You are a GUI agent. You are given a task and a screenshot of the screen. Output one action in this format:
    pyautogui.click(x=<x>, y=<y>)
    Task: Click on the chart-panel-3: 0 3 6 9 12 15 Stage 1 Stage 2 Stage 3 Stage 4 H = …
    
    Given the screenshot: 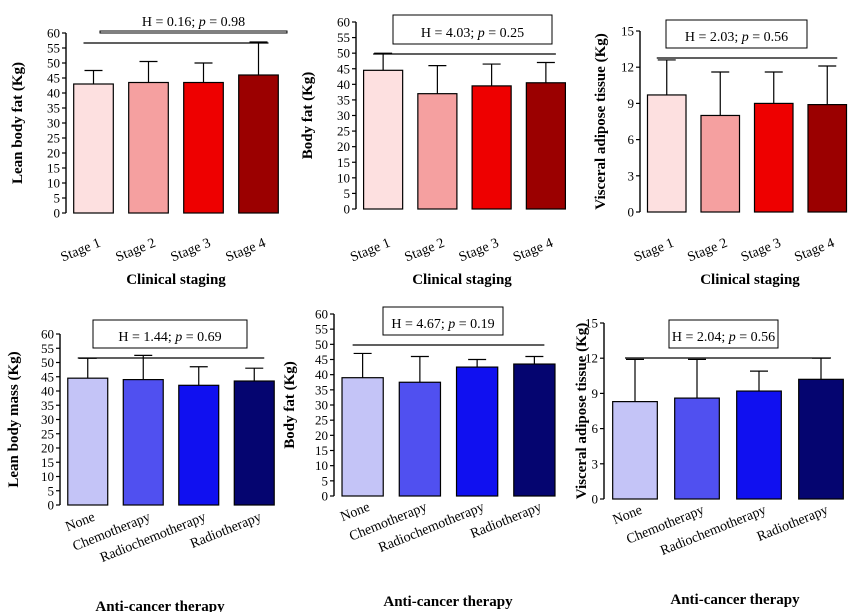 What is the action you would take?
    pyautogui.click(x=720, y=153)
    